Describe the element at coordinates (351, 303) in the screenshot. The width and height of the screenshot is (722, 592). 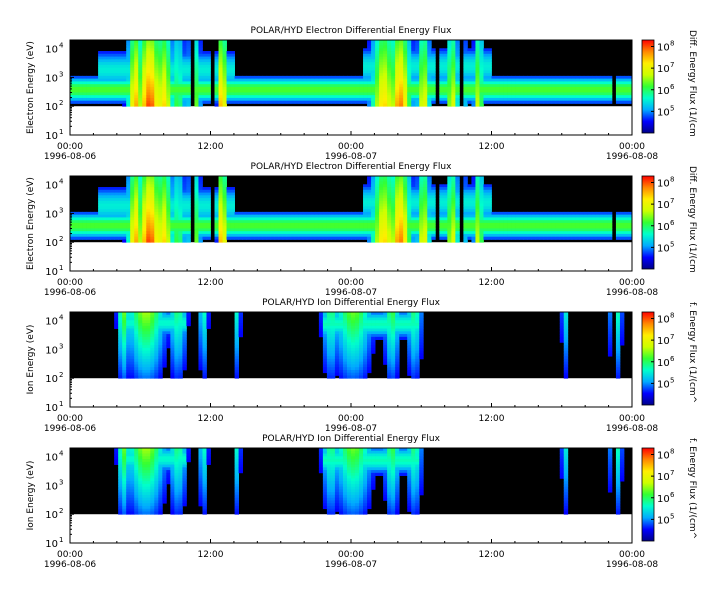
I see `panel-title: POLAR/HYD Ion Differential Energy Flux` at that location.